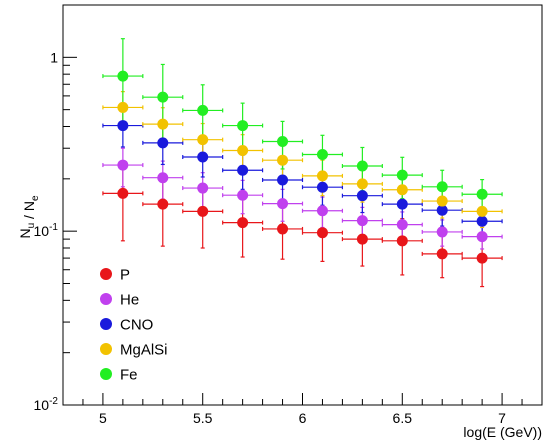  Describe the element at coordinates (129, 375) in the screenshot. I see `legend-label-fe: Fe` at that location.